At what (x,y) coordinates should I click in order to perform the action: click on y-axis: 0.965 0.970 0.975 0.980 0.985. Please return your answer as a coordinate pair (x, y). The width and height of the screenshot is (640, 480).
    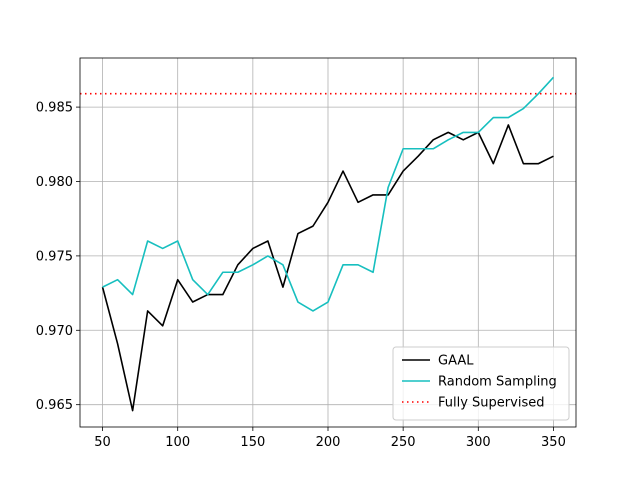
    Looking at the image, I should click on (58, 257).